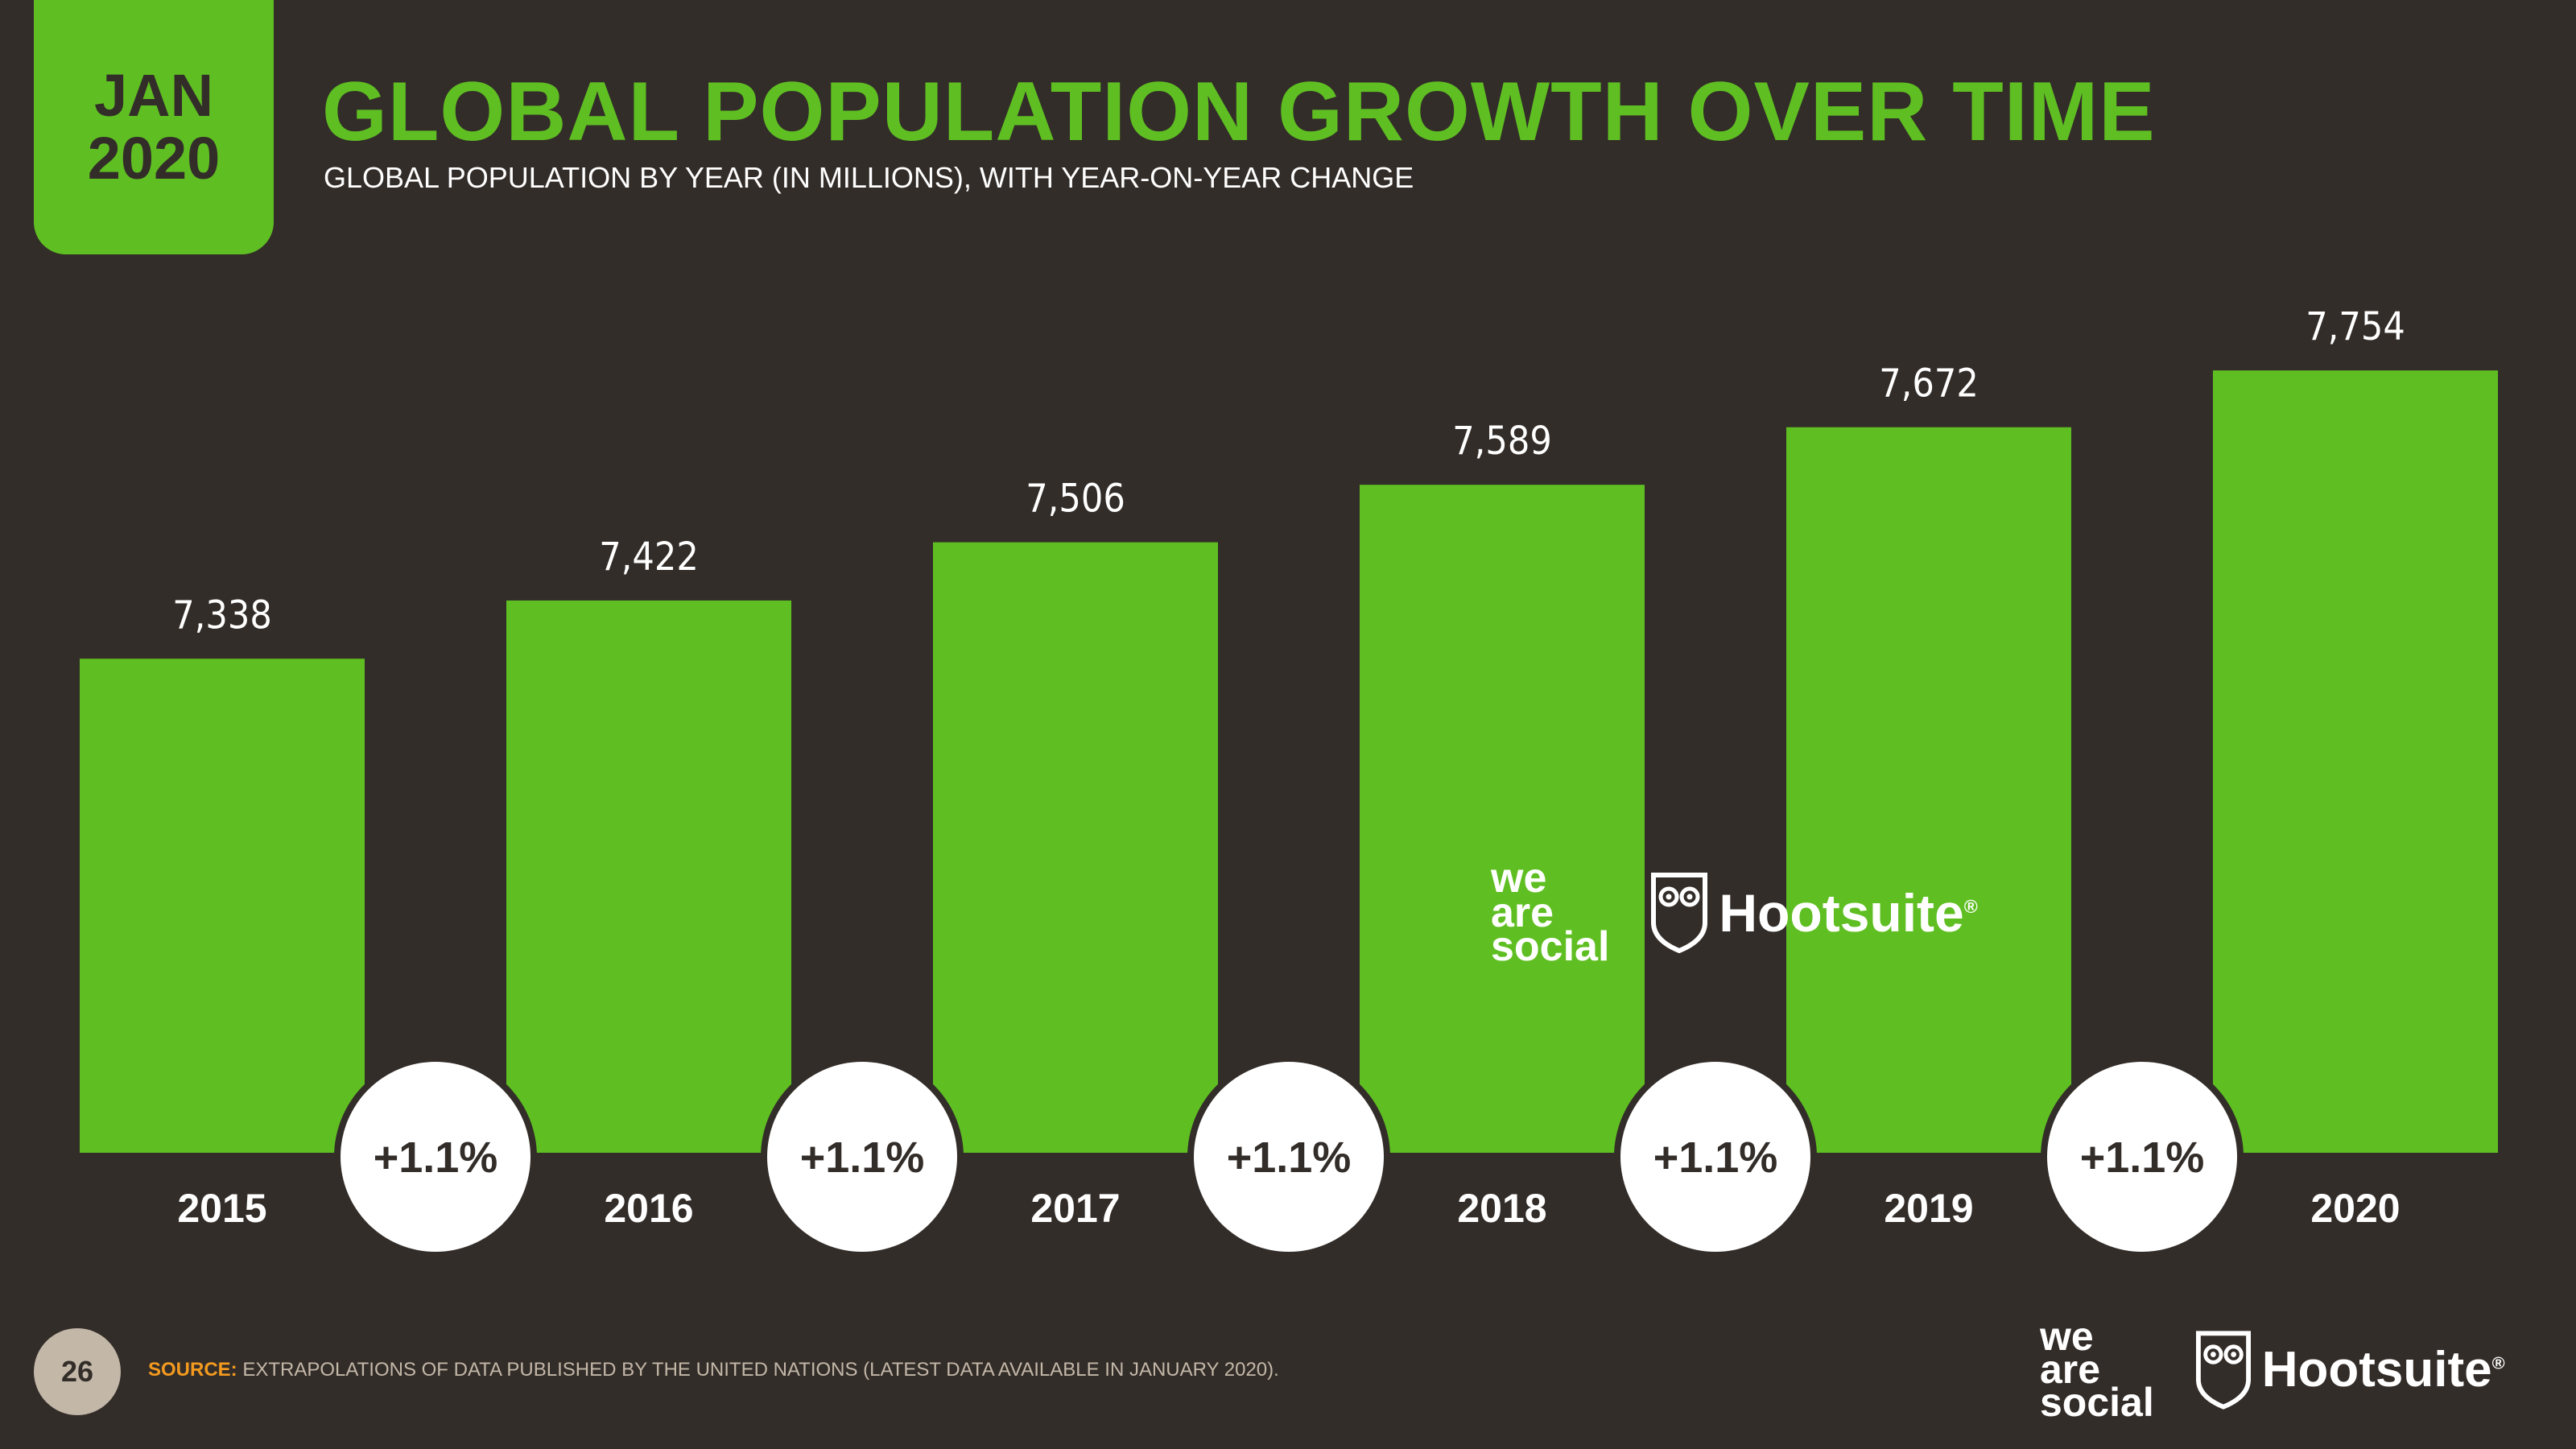 Image resolution: width=2576 pixels, height=1449 pixels. What do you see at coordinates (1929, 1208) in the screenshot?
I see `year-label-2019: 2019` at bounding box center [1929, 1208].